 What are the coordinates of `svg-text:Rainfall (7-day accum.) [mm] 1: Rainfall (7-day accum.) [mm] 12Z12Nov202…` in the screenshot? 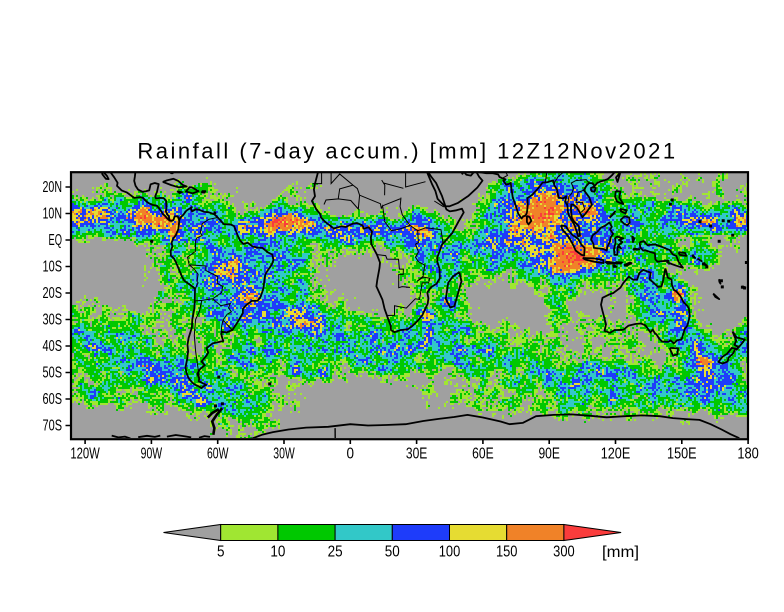 It's located at (407, 151).